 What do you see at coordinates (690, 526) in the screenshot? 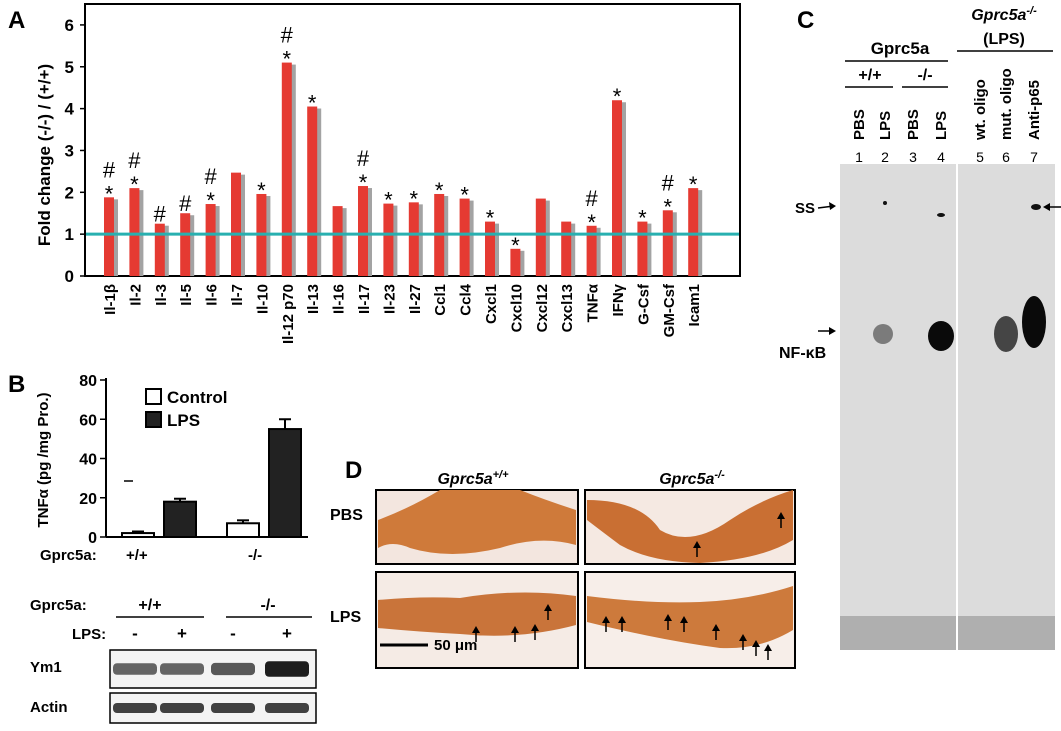
I see `epithelium-ko-pbs` at bounding box center [690, 526].